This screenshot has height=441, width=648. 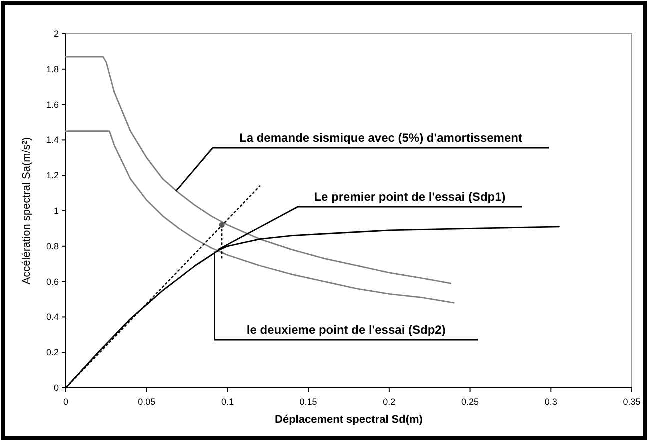 What do you see at coordinates (52, 140) in the screenshot?
I see `y-tick-label: 1.4` at bounding box center [52, 140].